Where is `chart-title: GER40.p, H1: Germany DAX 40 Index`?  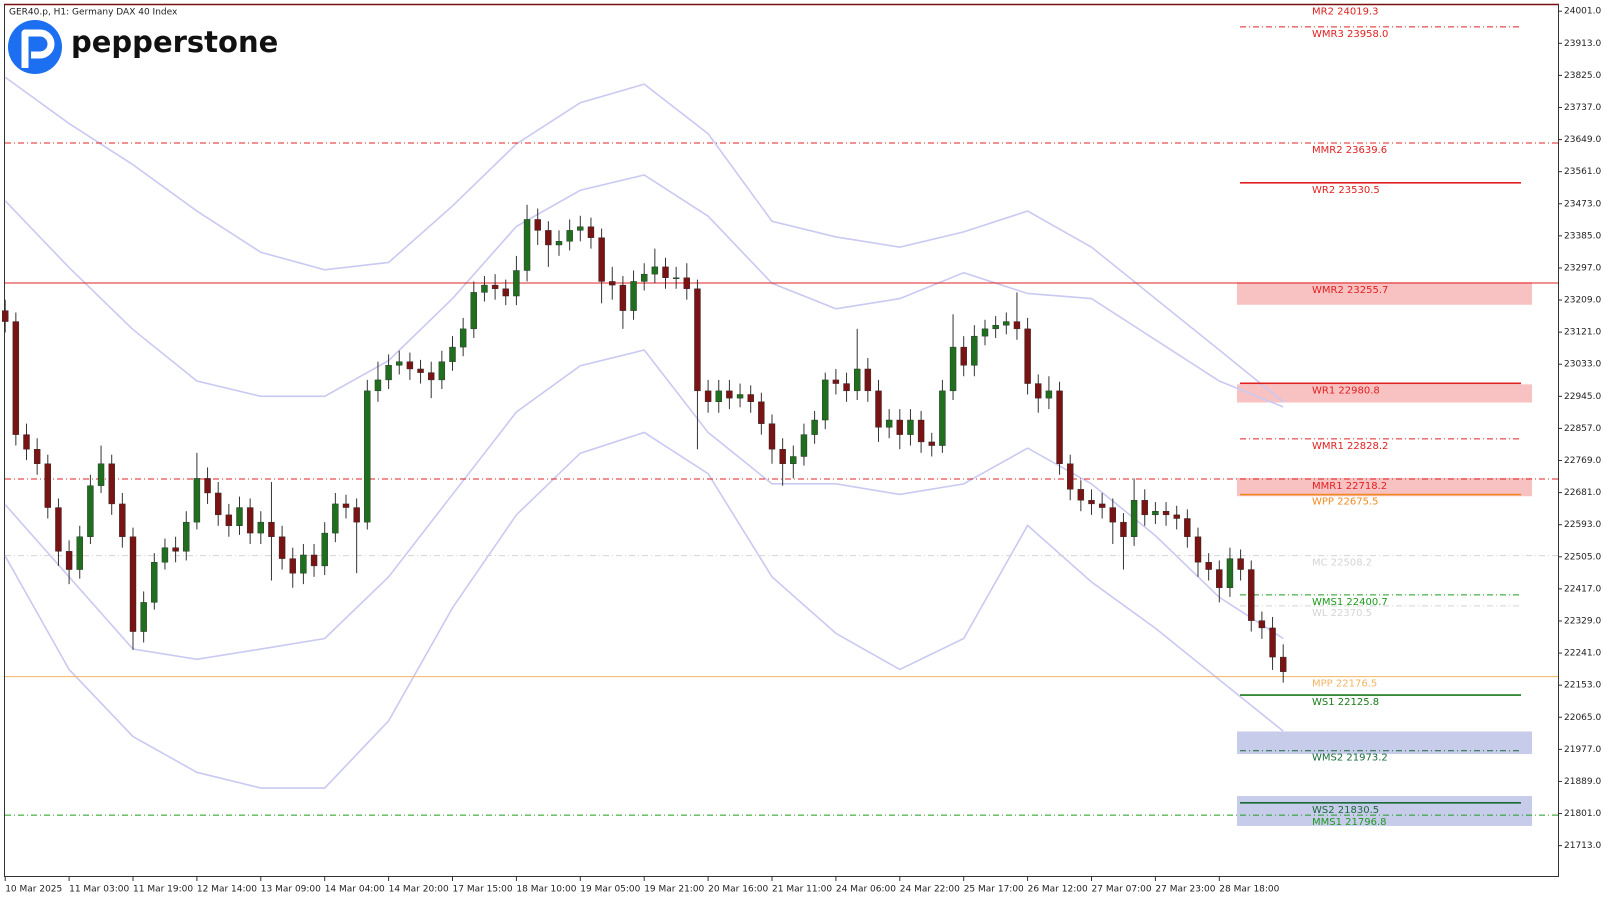
chart-title: GER40.p, H1: Germany DAX 40 Index is located at coordinates (93, 13).